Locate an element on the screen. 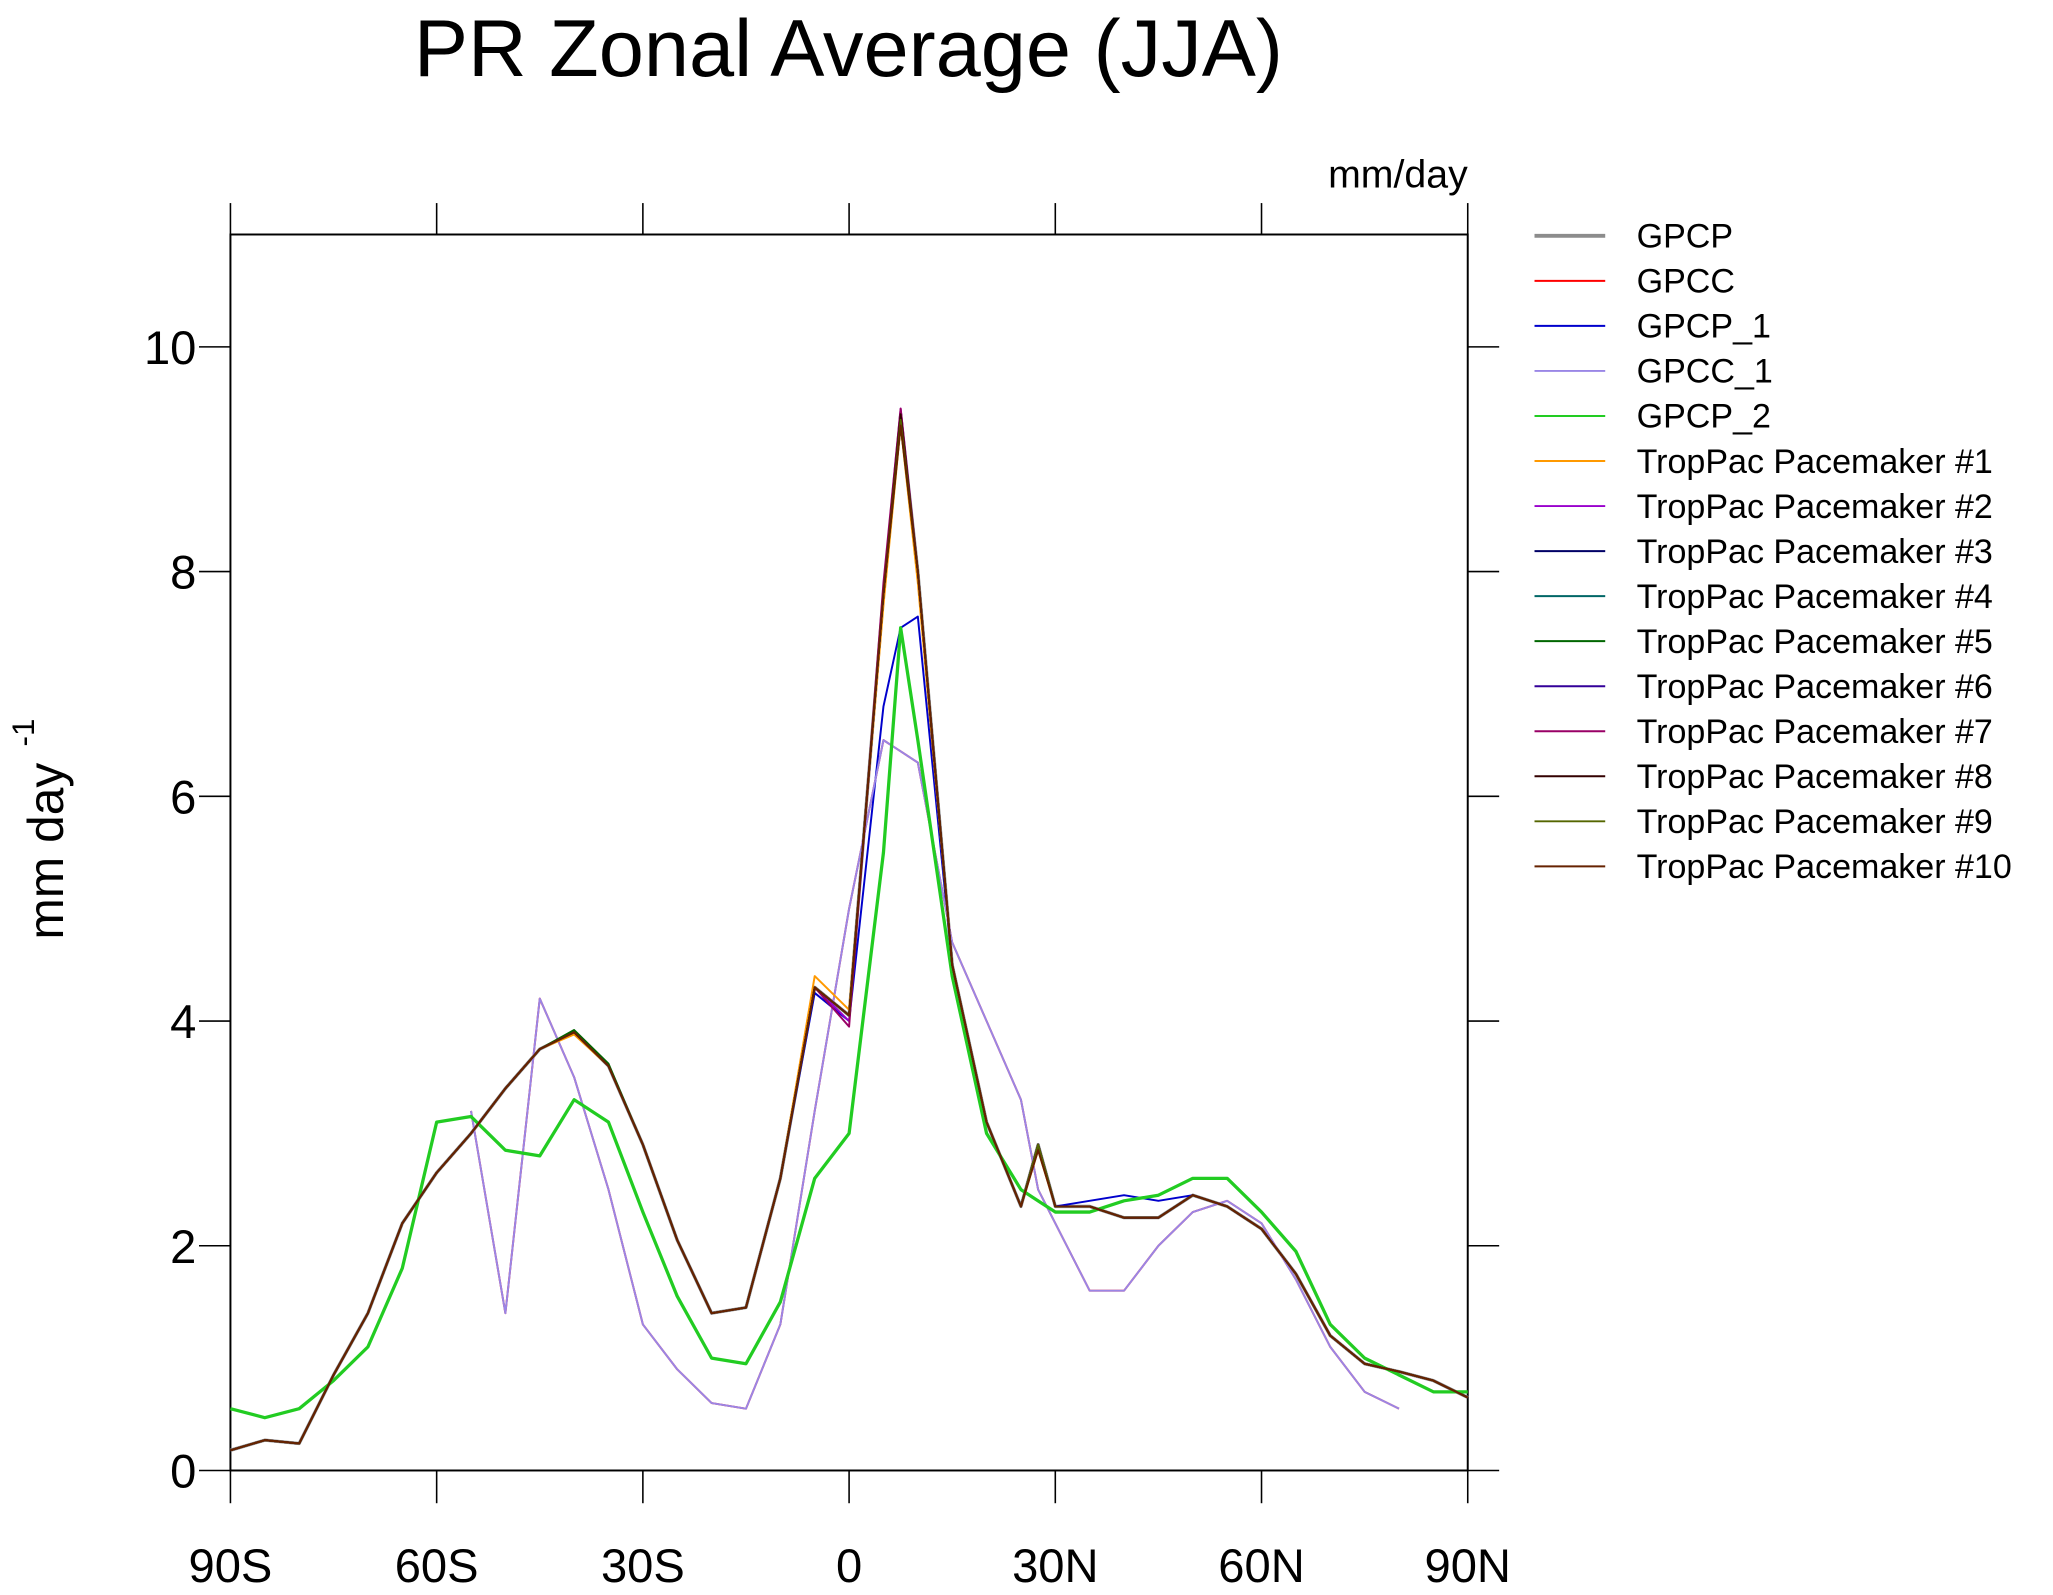  y-tick-label: 2 is located at coordinates (183, 1246).